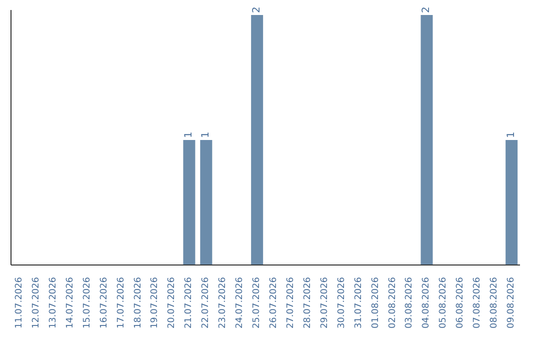  Describe the element at coordinates (273, 302) in the screenshot. I see `x-tick-label: 26.07.2026` at that location.